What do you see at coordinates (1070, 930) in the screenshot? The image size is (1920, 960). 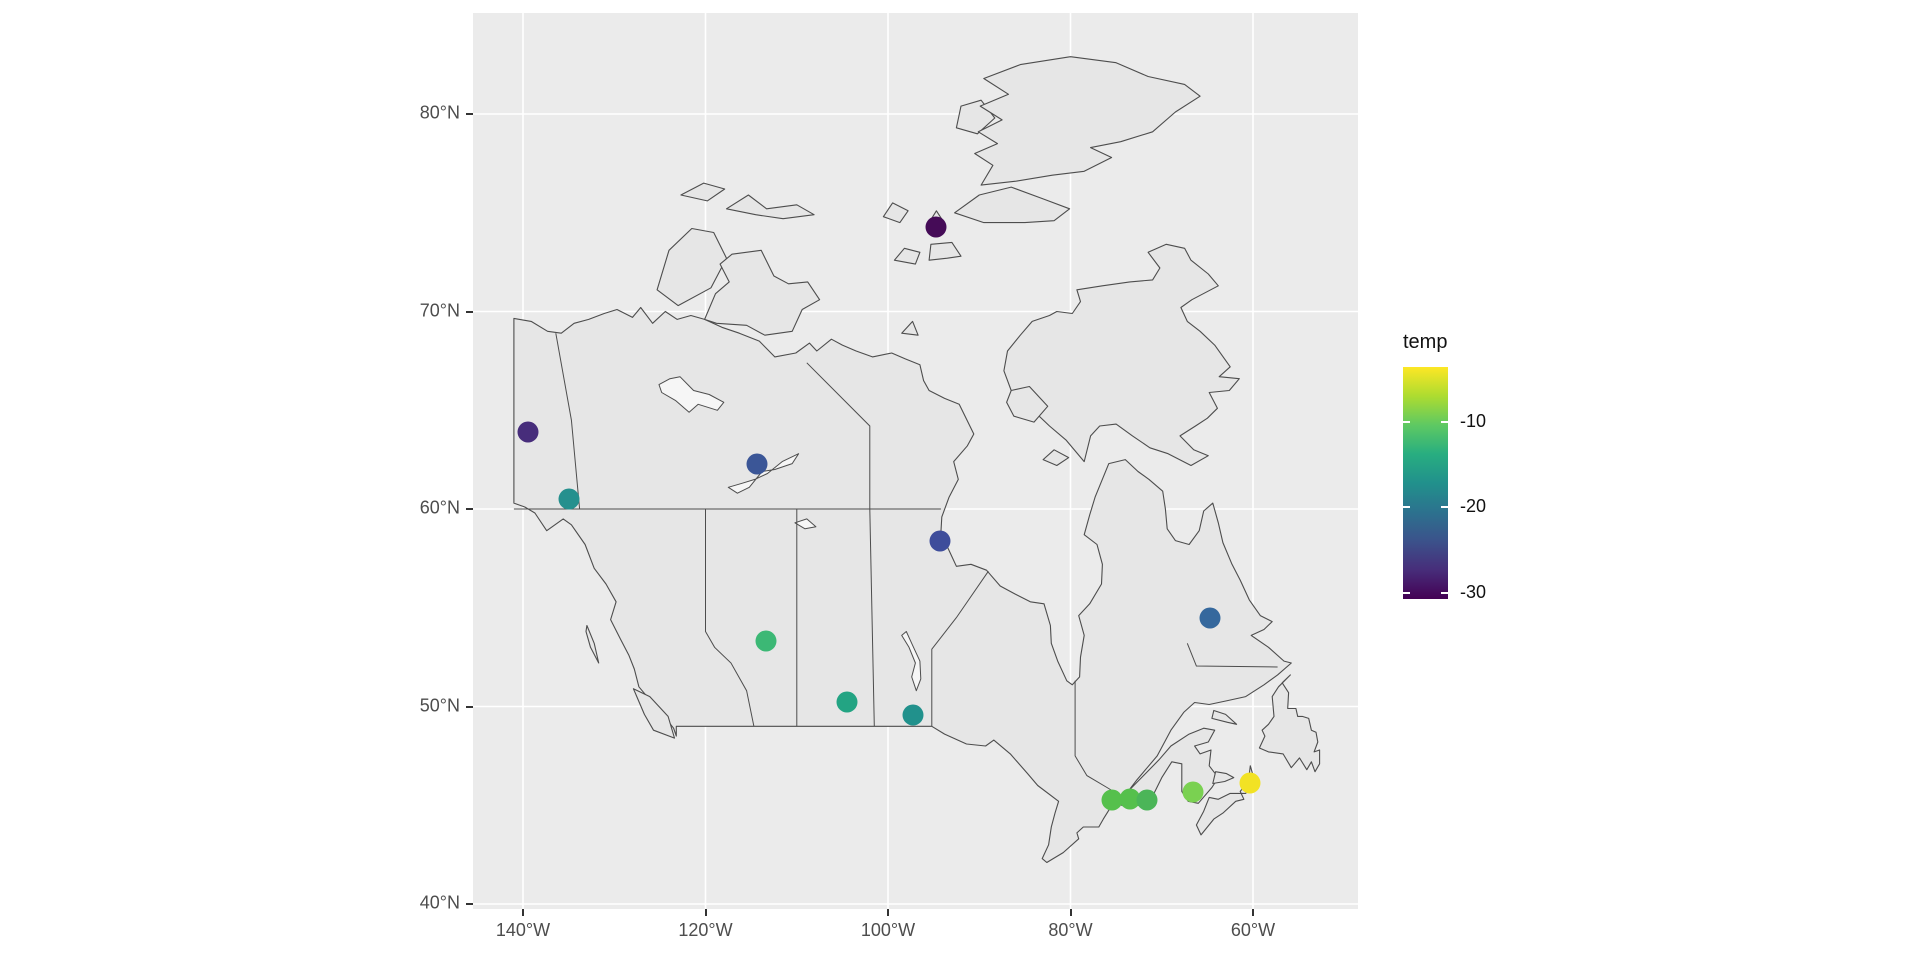 I see `x-axis-label: 80°W` at bounding box center [1070, 930].